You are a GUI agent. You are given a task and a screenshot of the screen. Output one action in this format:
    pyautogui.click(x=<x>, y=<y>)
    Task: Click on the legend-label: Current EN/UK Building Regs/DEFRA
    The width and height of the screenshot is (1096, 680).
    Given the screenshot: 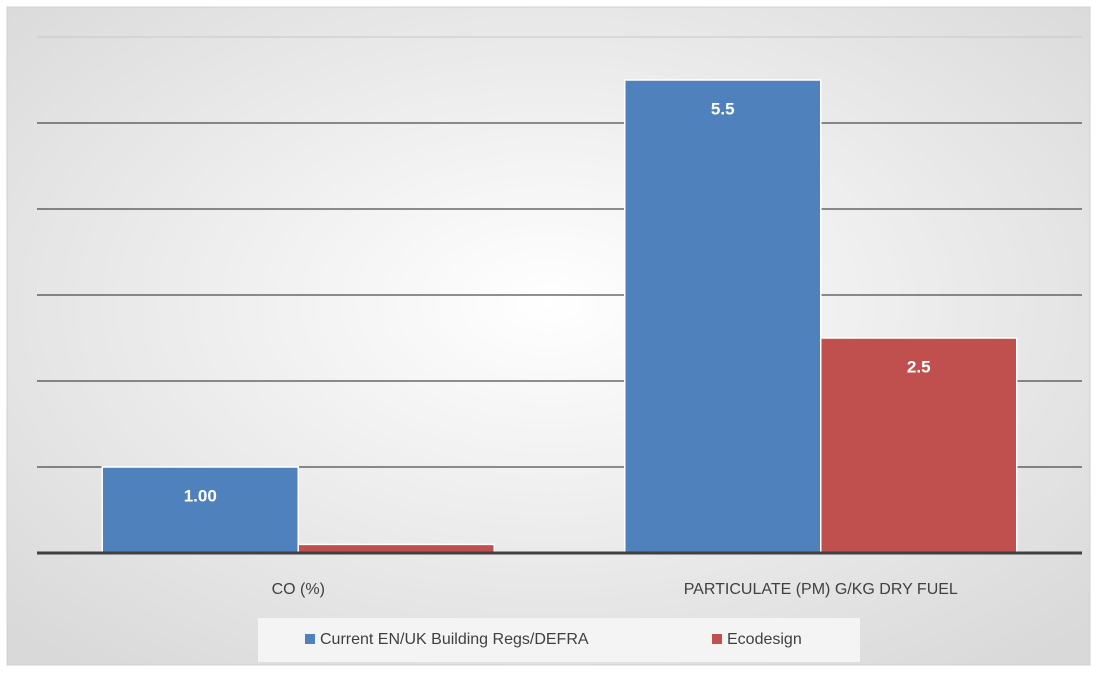 What is the action you would take?
    pyautogui.click(x=454, y=639)
    